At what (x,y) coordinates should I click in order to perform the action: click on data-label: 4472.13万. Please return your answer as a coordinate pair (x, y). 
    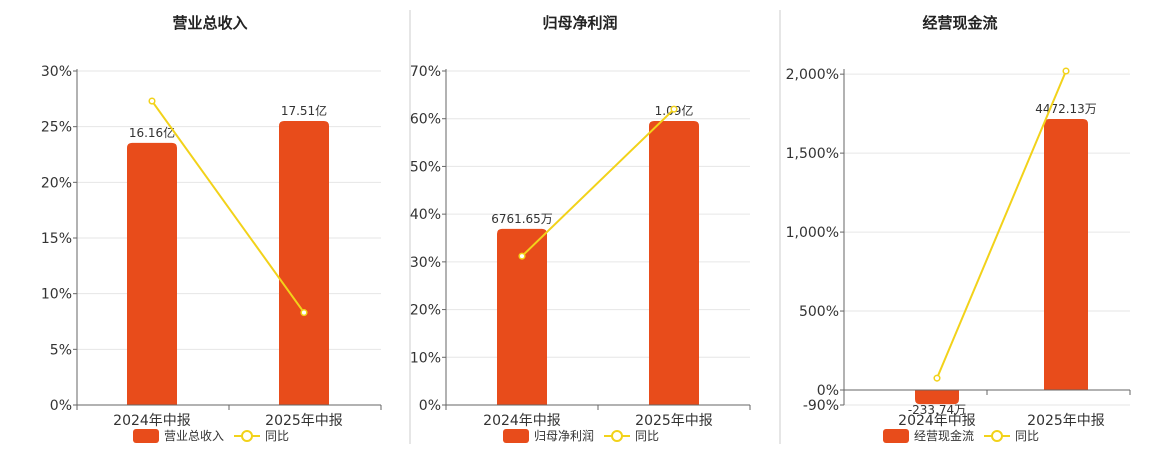
    Looking at the image, I should click on (1066, 109).